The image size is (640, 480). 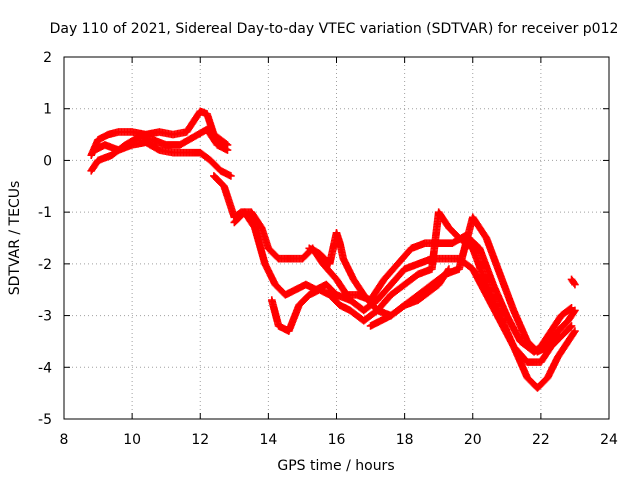 What do you see at coordinates (132, 440) in the screenshot?
I see `x-tick-label: 10` at bounding box center [132, 440].